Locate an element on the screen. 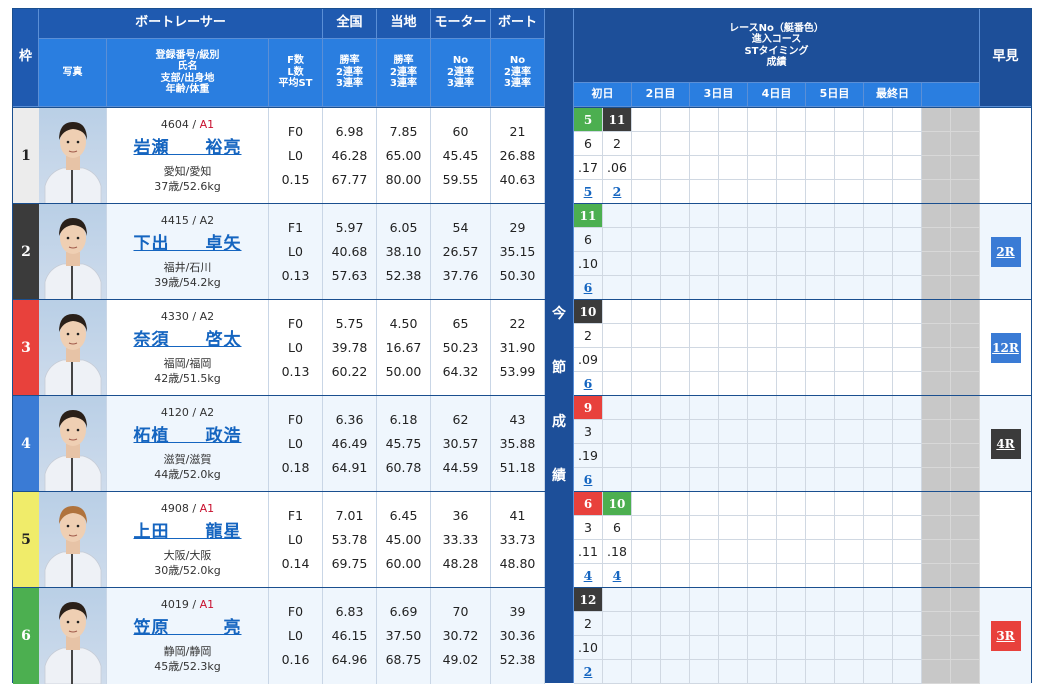  race-number-cell: 5 is located at coordinates (588, 120).